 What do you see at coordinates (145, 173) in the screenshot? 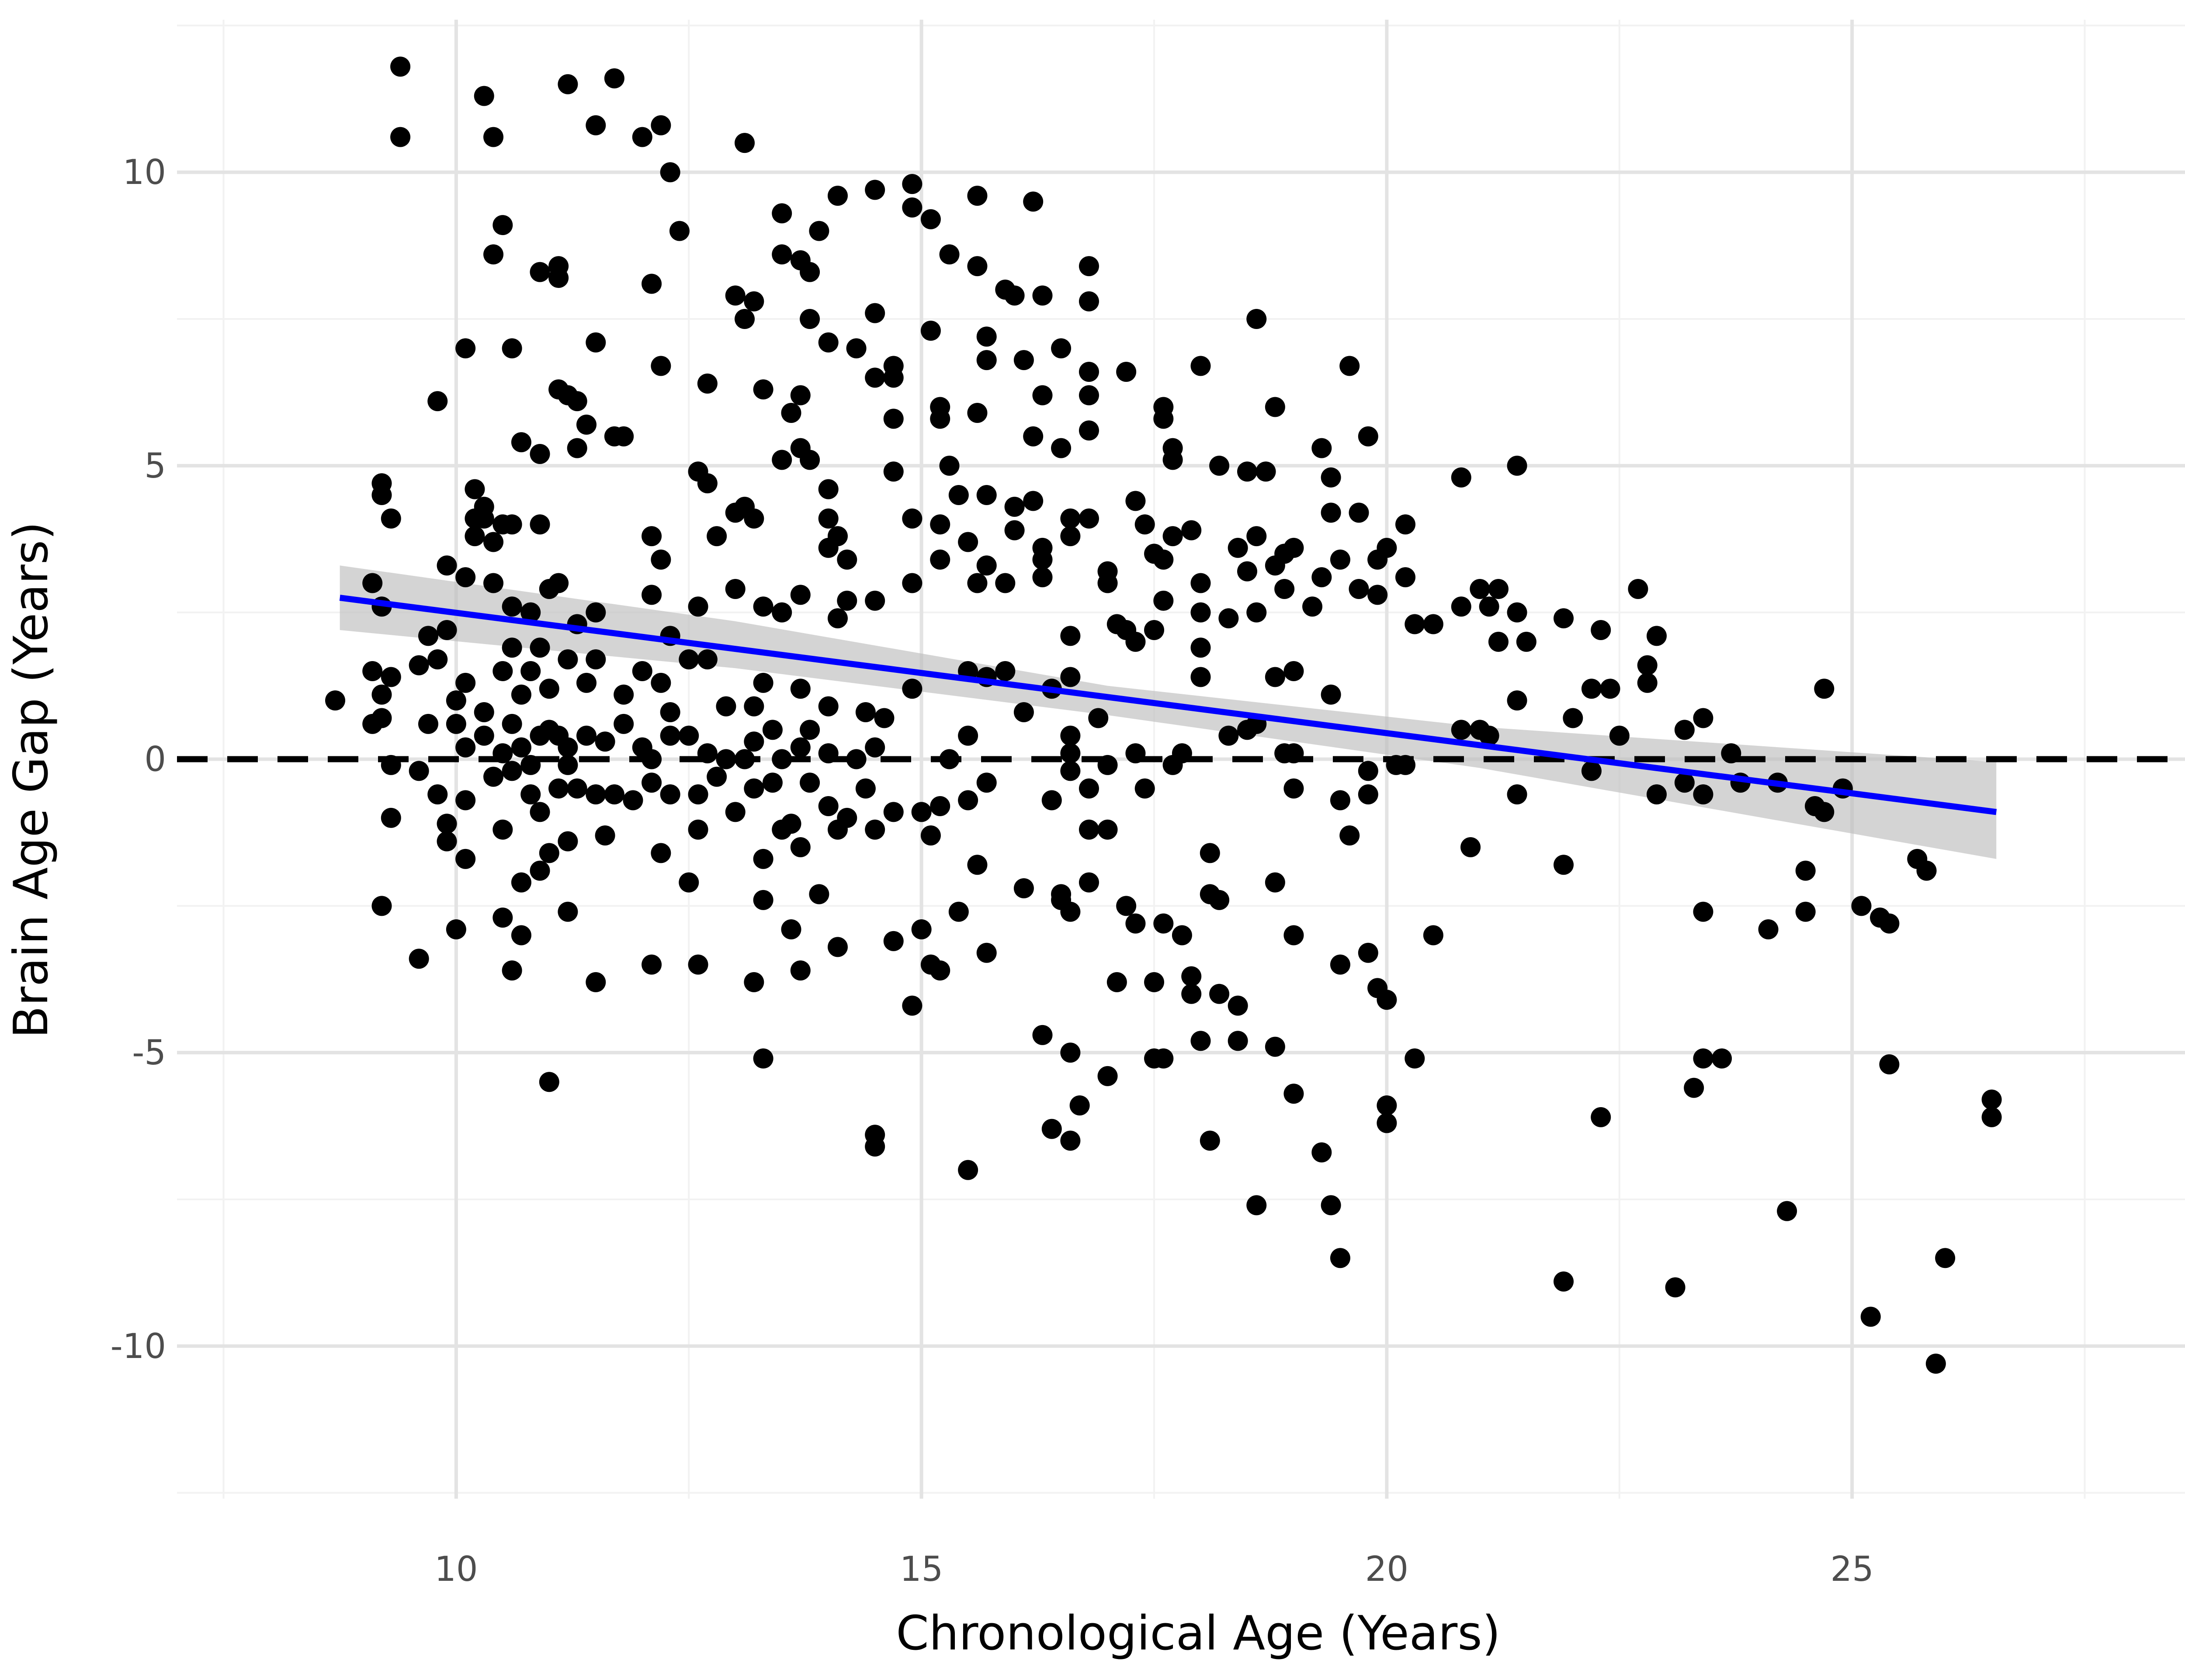
I see `y-tick-label: 10` at bounding box center [145, 173].